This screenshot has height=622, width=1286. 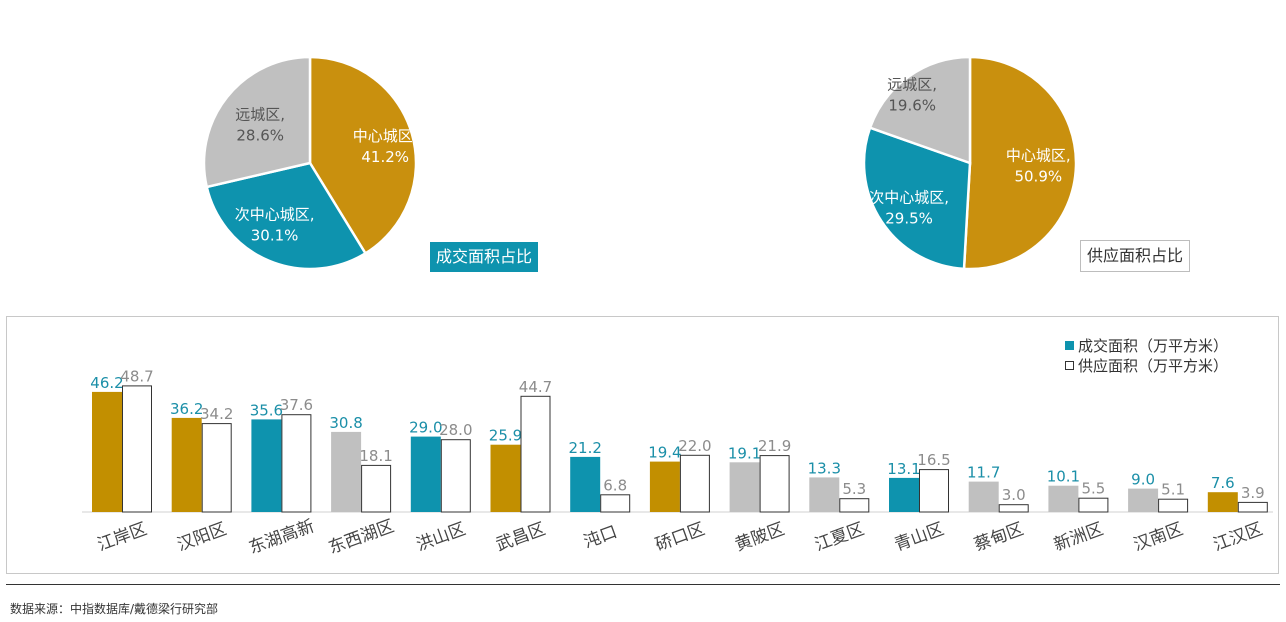 I want to click on category-tick-label: 硚口区, so click(x=680, y=537).